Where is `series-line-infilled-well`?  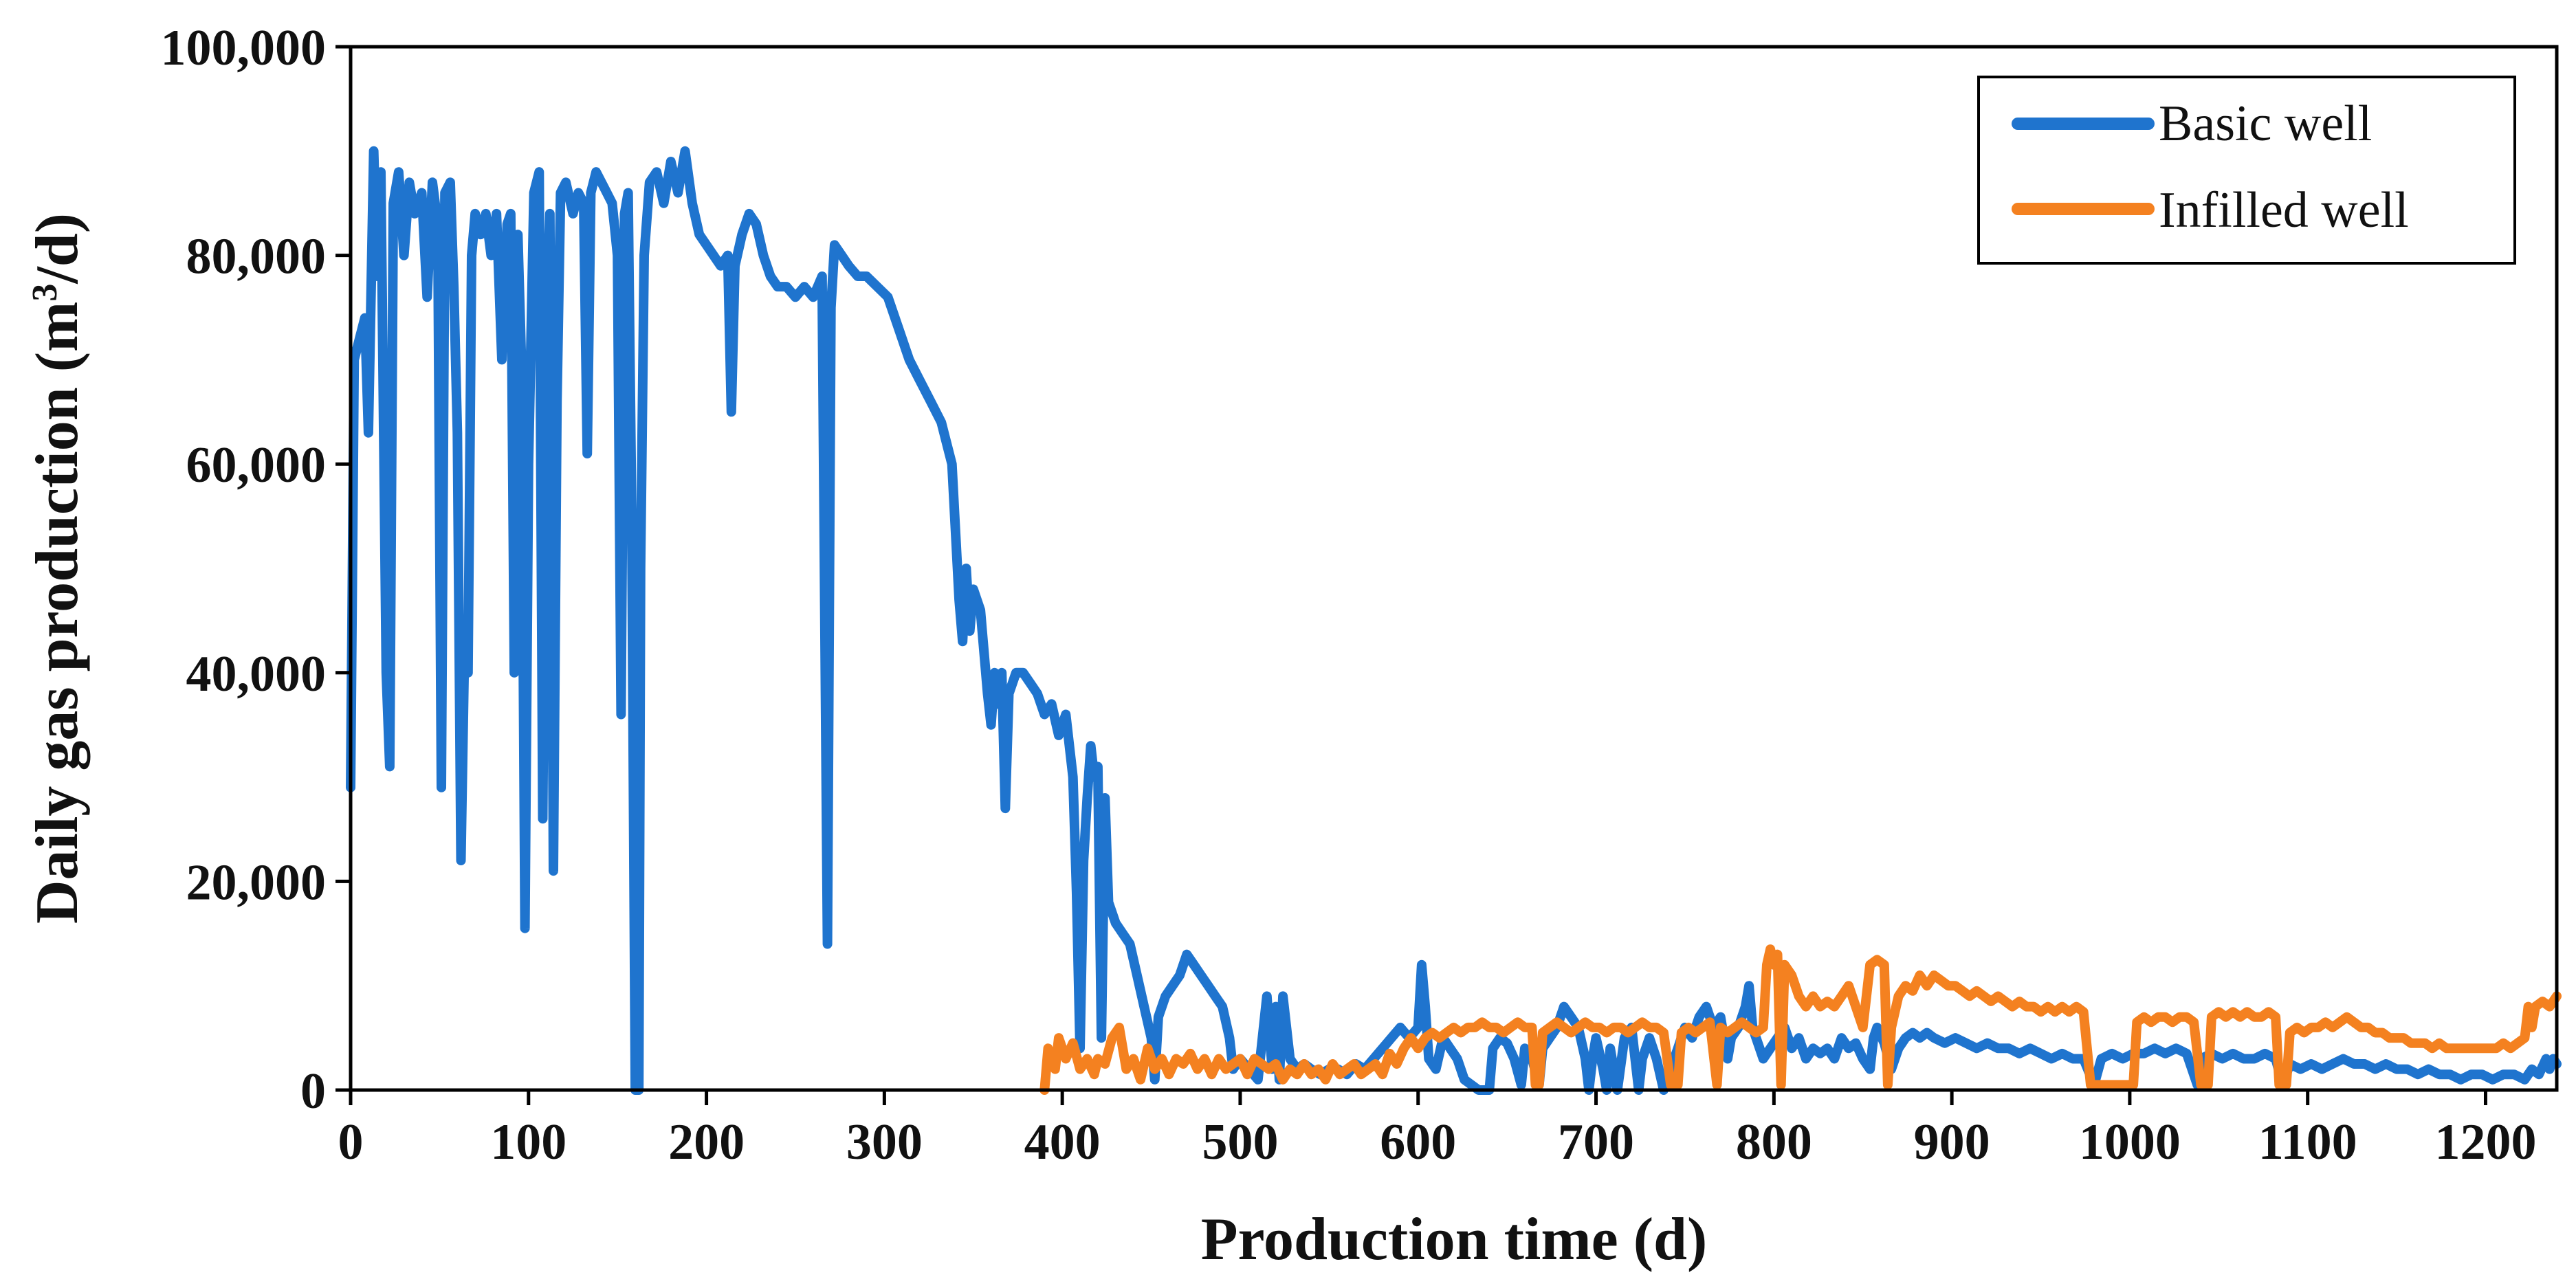 series-line-infilled-well is located at coordinates (1800, 1019).